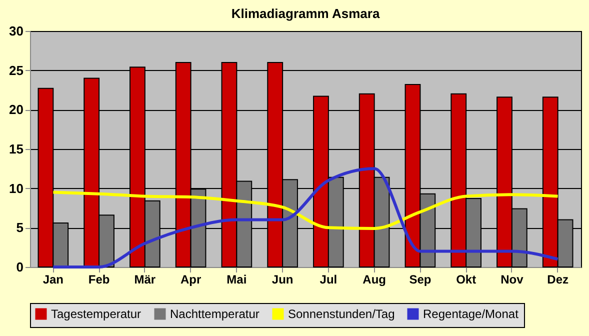  Describe the element at coordinates (16, 110) in the screenshot. I see `y-tick-label: 20` at that location.